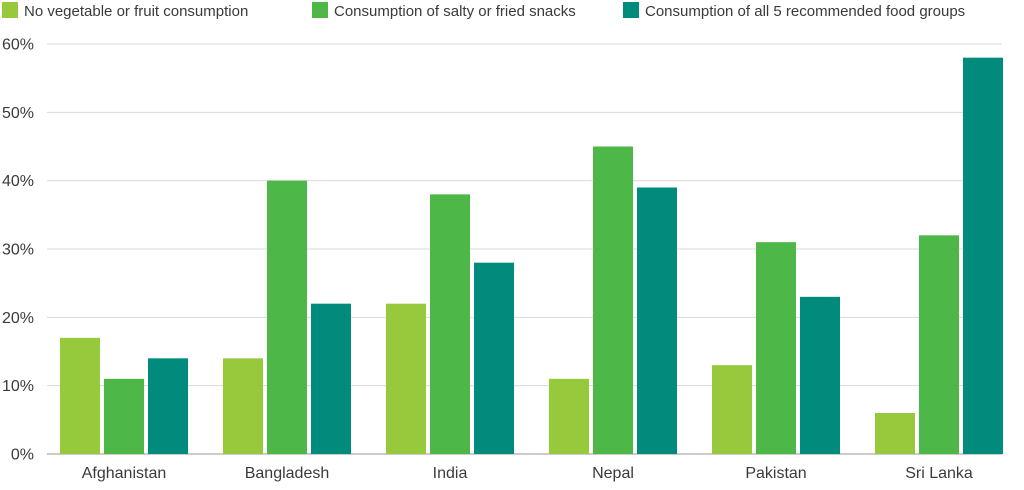 The height and width of the screenshot is (490, 1024). I want to click on legend-item: No vegetable or fruit consumption, so click(125, 11).